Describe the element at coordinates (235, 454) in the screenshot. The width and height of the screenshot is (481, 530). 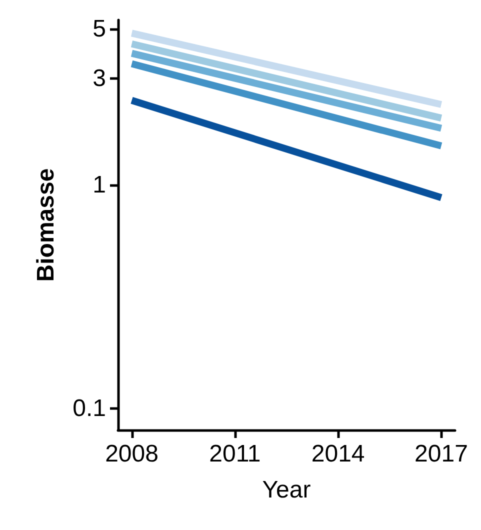
I see `x-tick-label: 2011` at that location.